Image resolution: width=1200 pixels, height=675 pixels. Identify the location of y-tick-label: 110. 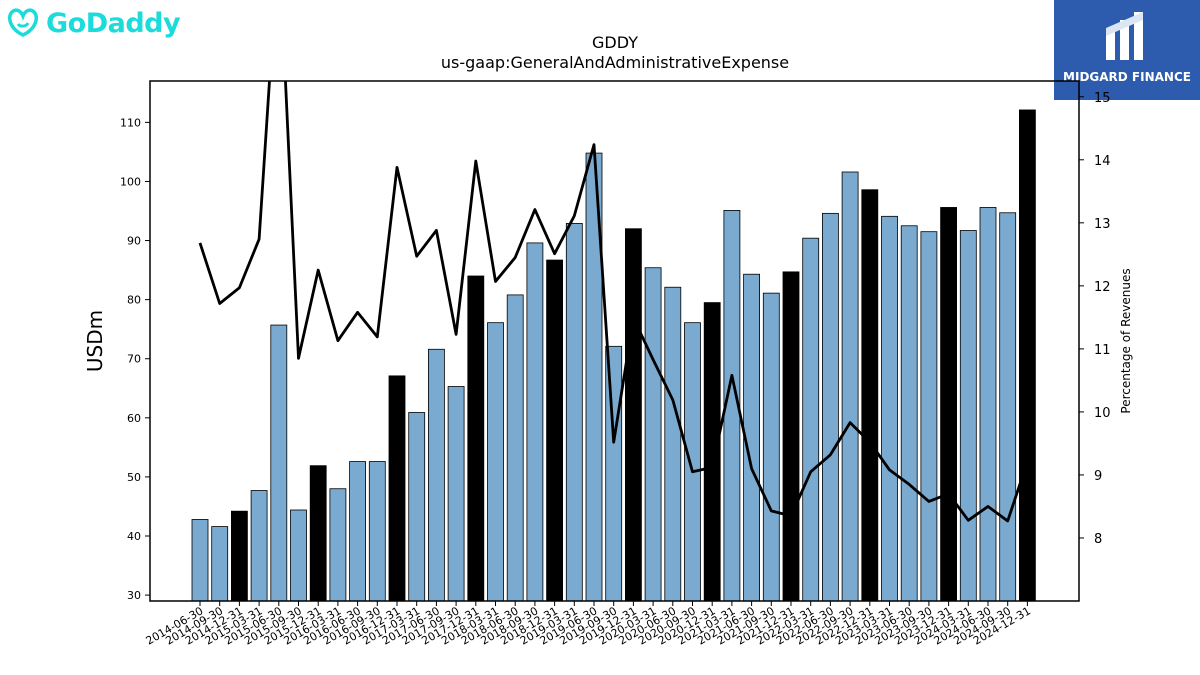
(130, 122).